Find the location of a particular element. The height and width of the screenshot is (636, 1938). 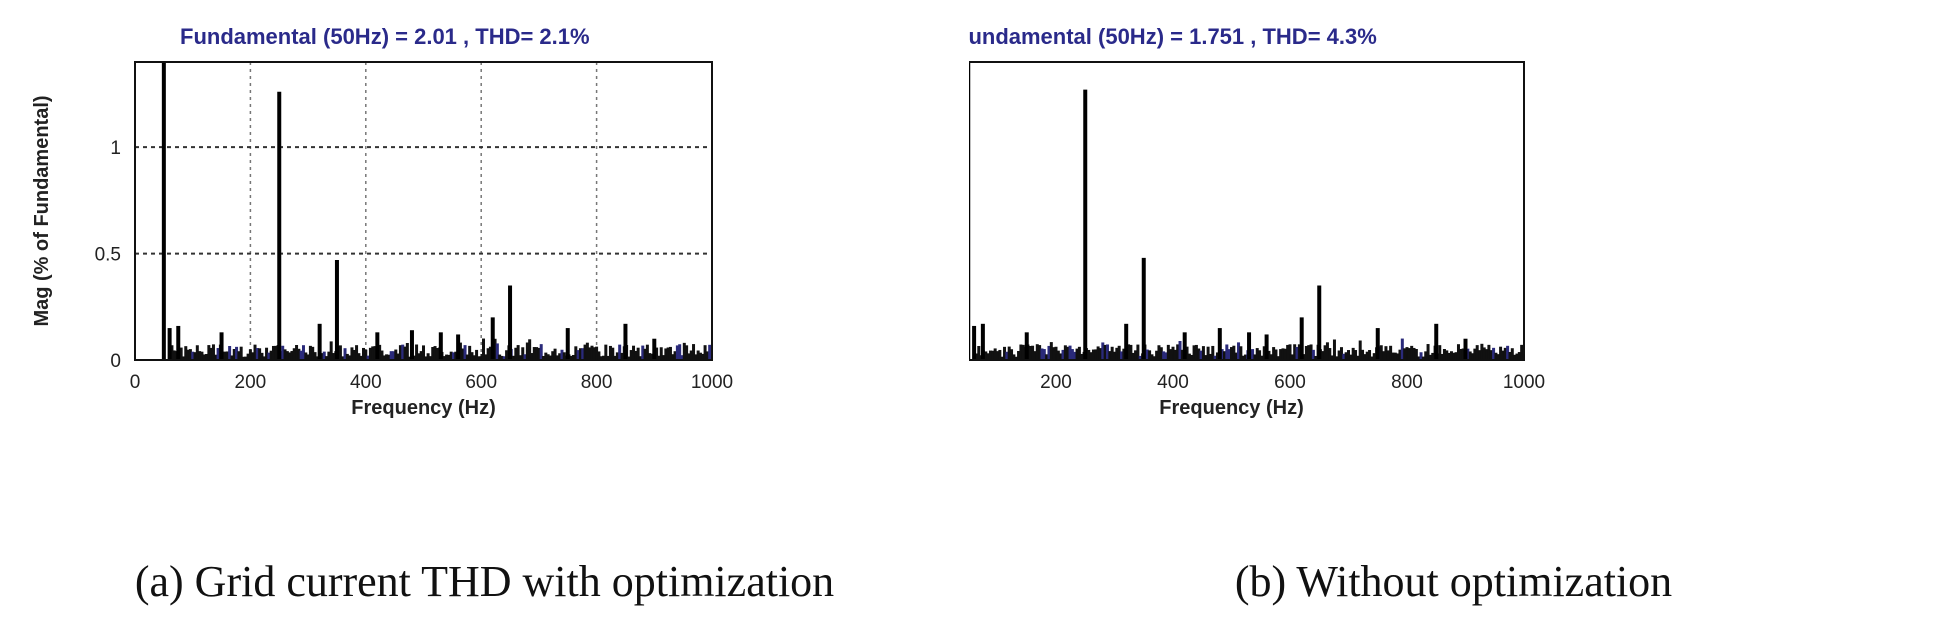

x-tick-label: 0 is located at coordinates (135, 382).